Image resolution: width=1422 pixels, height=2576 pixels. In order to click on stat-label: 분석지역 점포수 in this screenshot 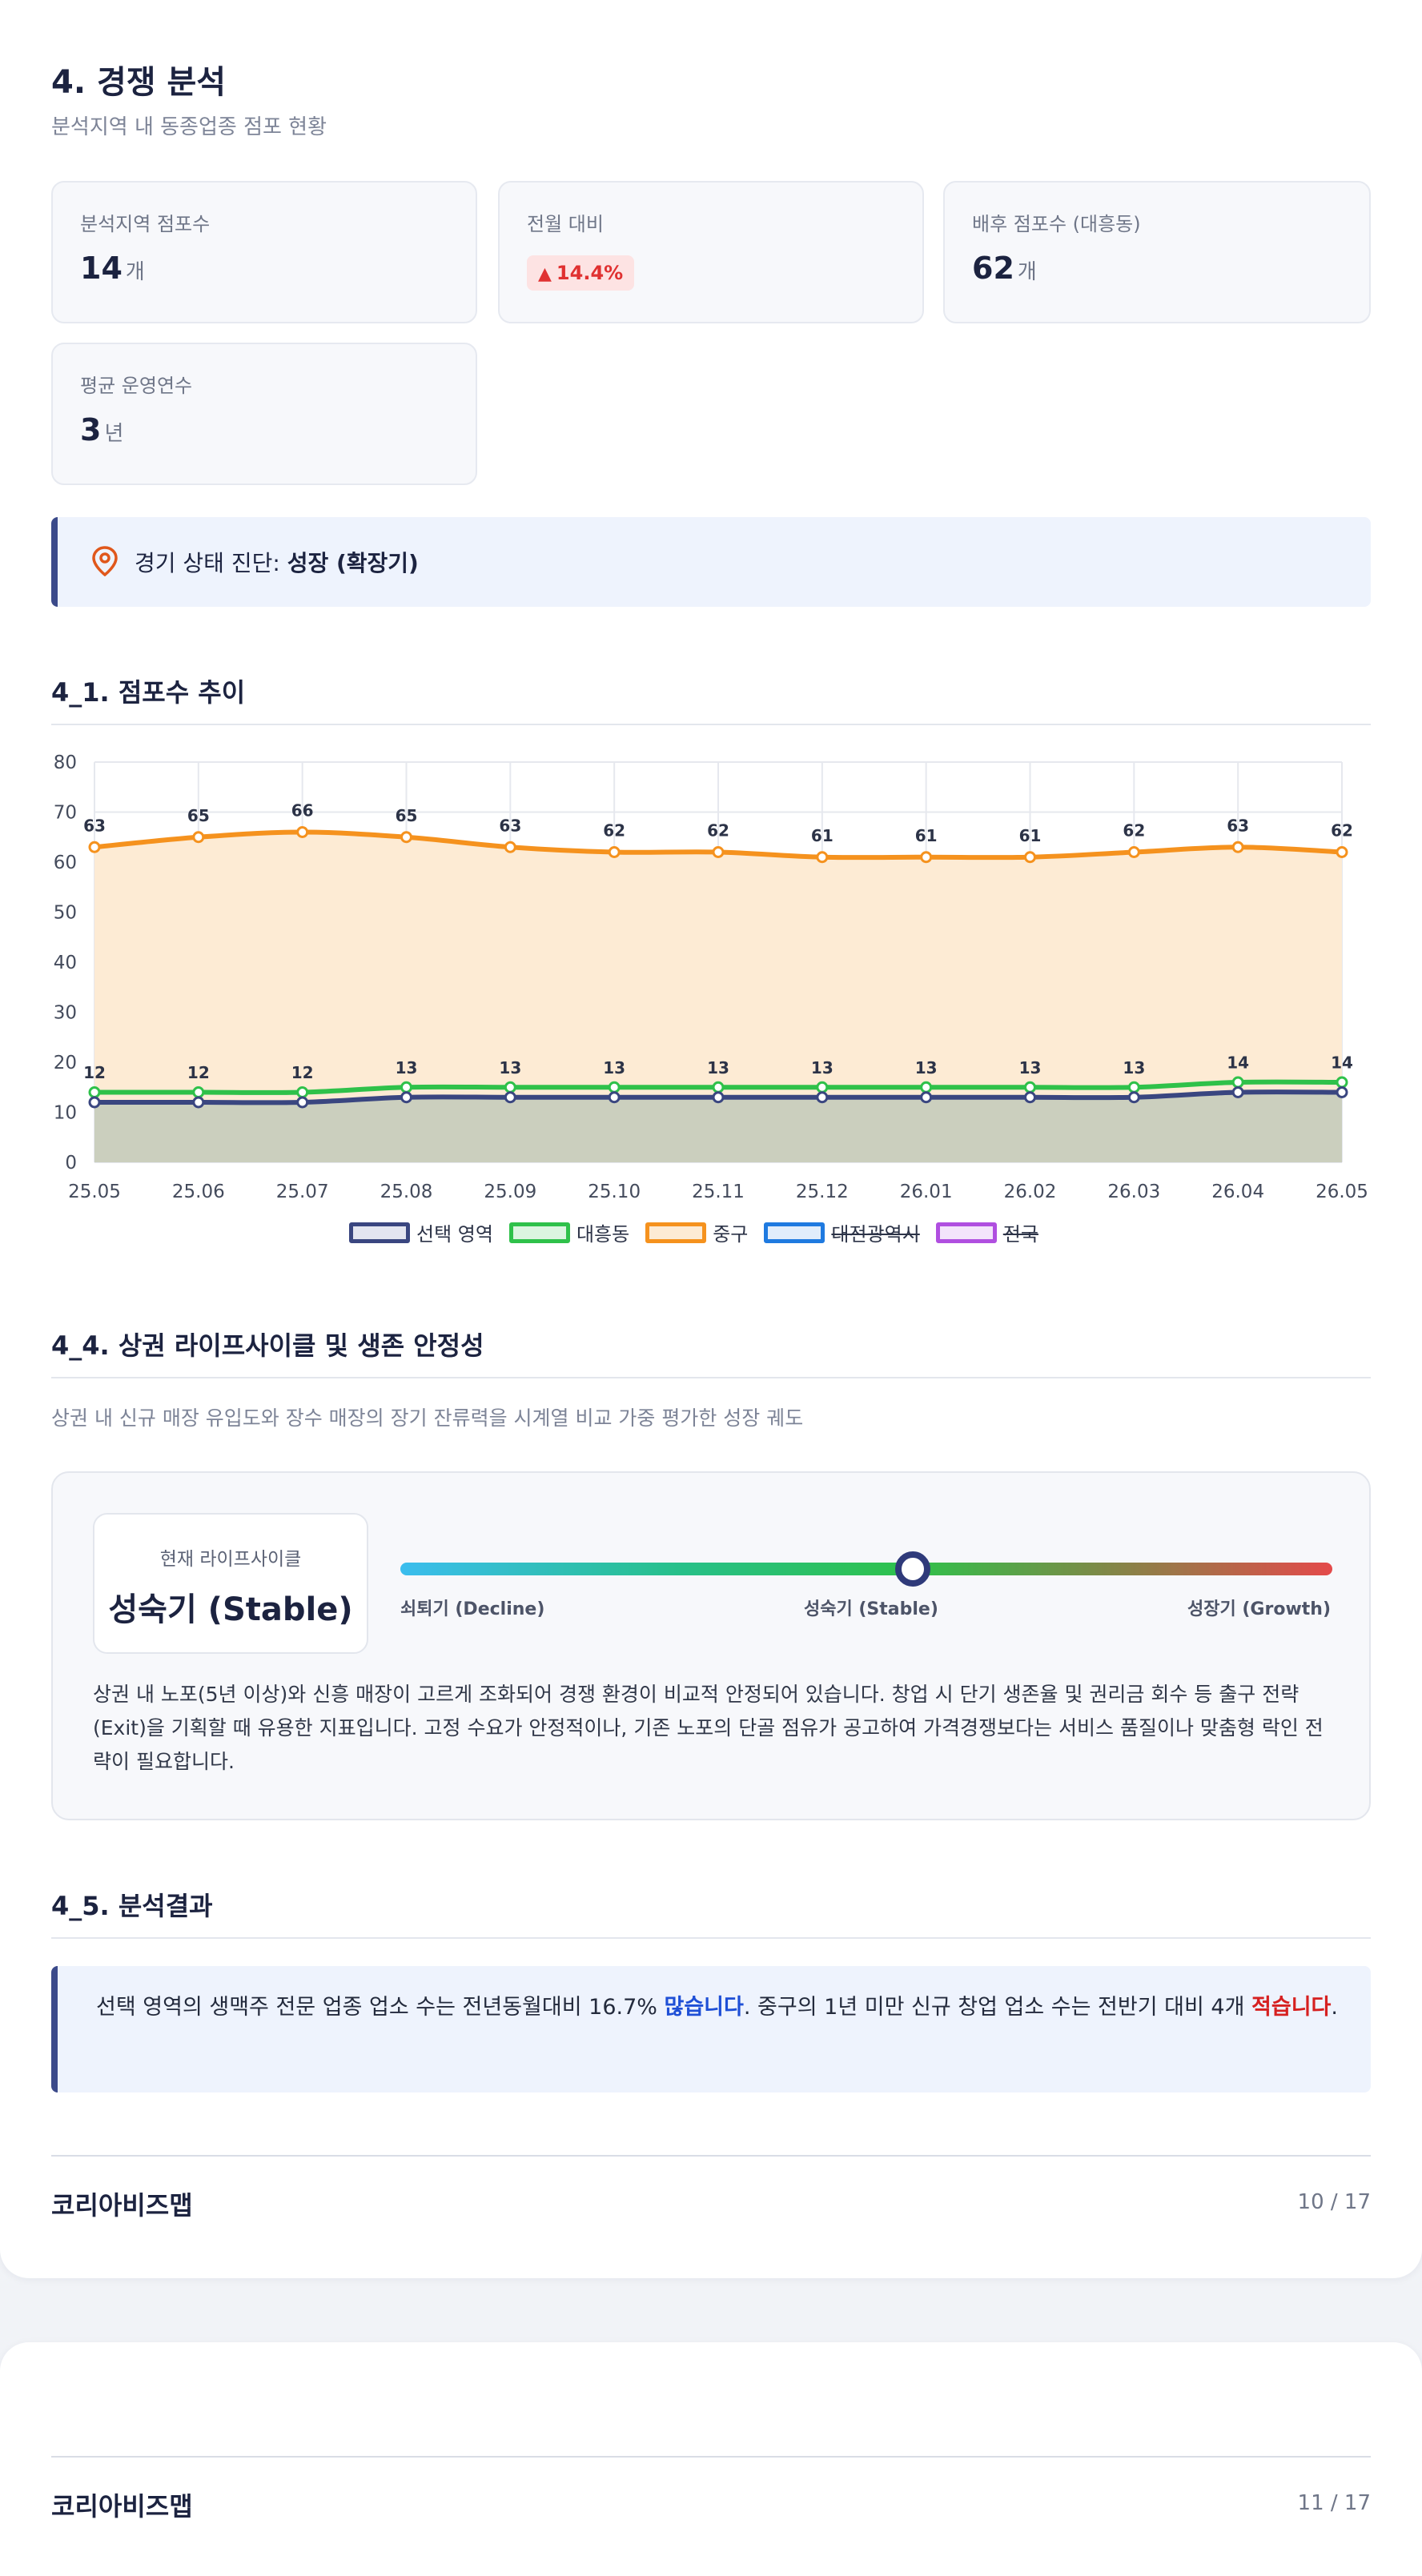, I will do `click(146, 224)`.